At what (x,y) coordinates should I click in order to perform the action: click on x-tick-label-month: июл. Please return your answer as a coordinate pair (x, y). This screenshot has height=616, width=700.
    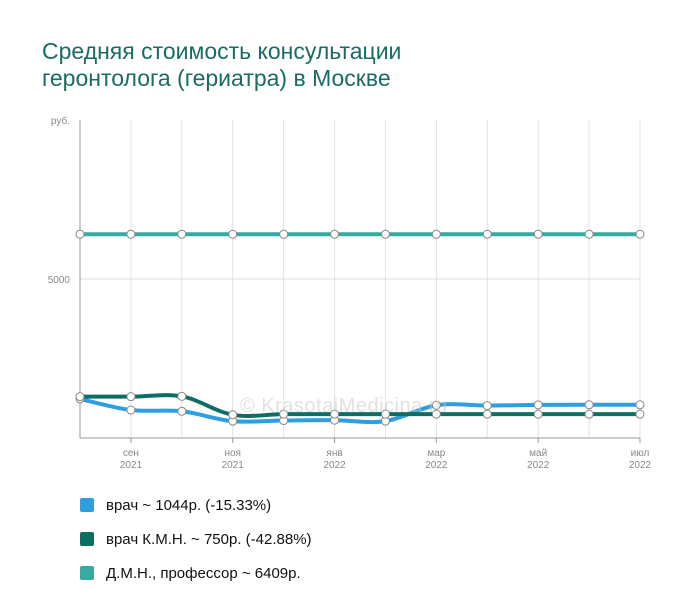
    Looking at the image, I should click on (640, 453).